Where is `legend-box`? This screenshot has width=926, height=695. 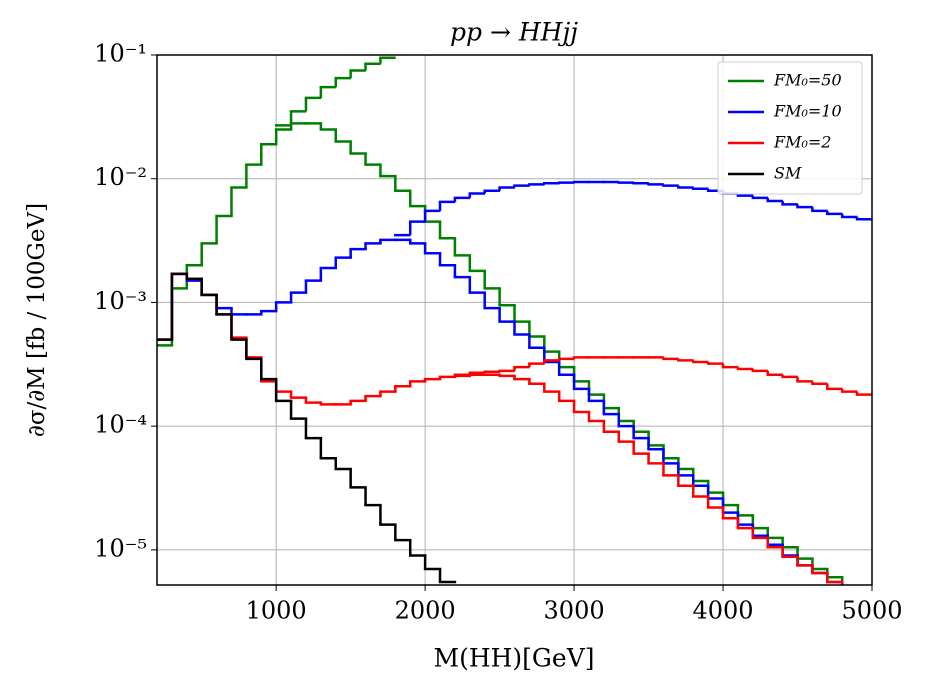 legend-box is located at coordinates (790, 128).